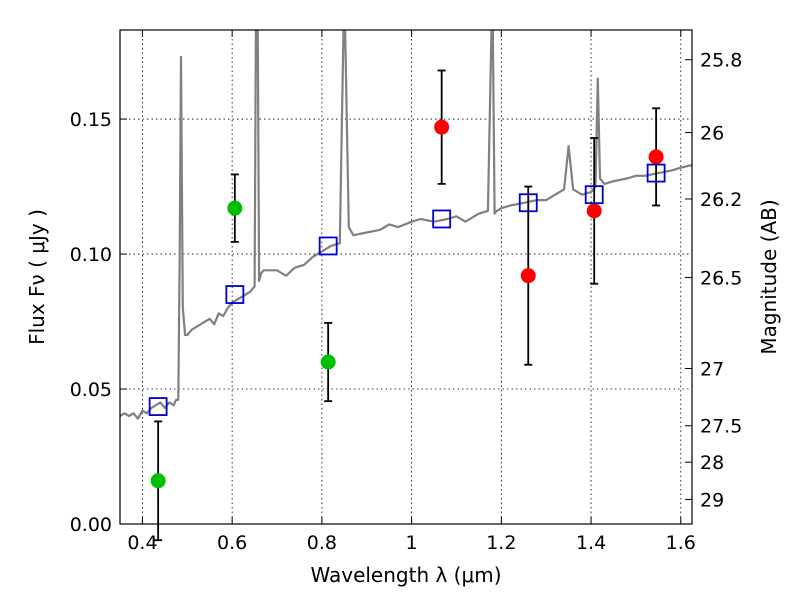 This screenshot has height=600, width=800. Describe the element at coordinates (721, 427) in the screenshot. I see `right-tick-label: 27.5` at that location.